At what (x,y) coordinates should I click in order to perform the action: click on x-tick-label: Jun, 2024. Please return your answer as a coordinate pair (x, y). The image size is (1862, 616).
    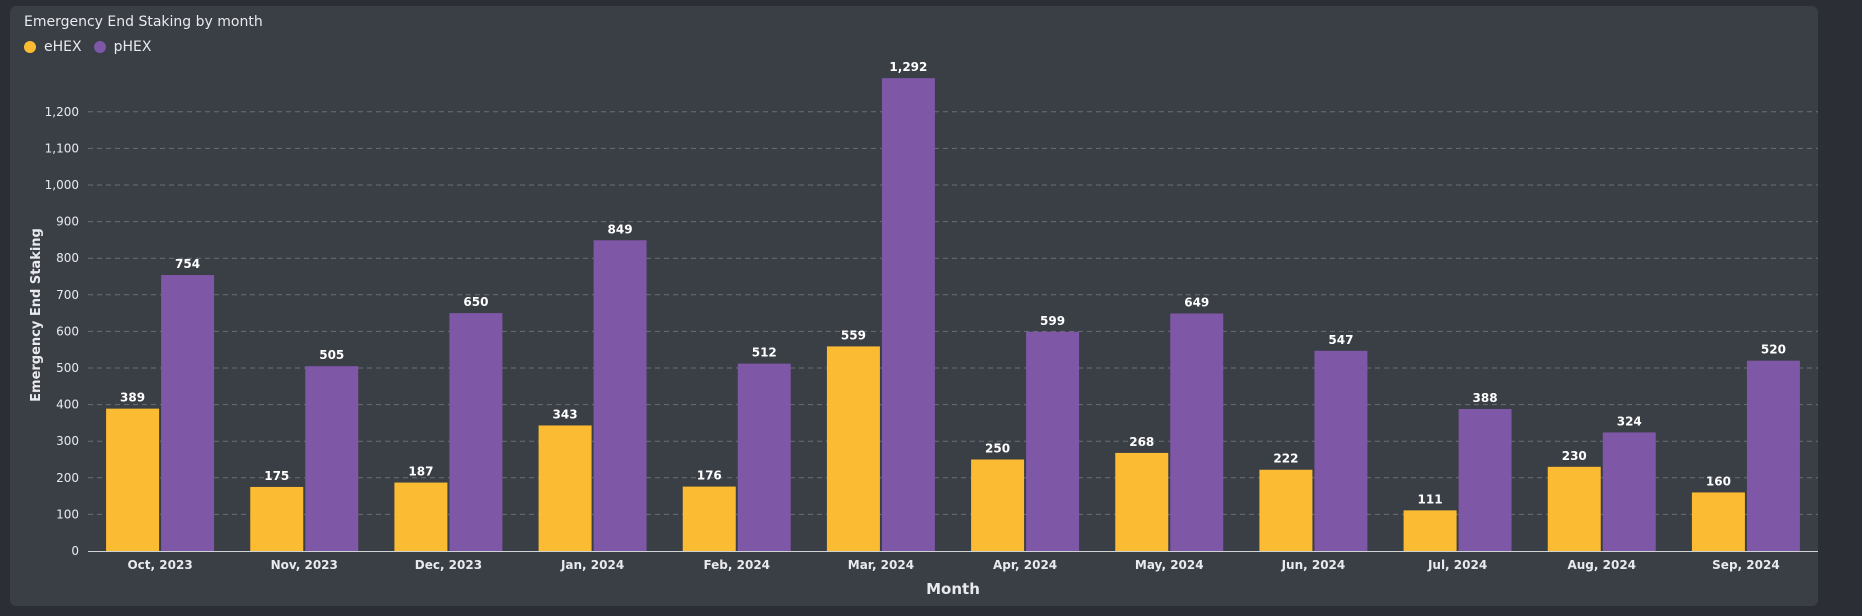
    Looking at the image, I should click on (1313, 565).